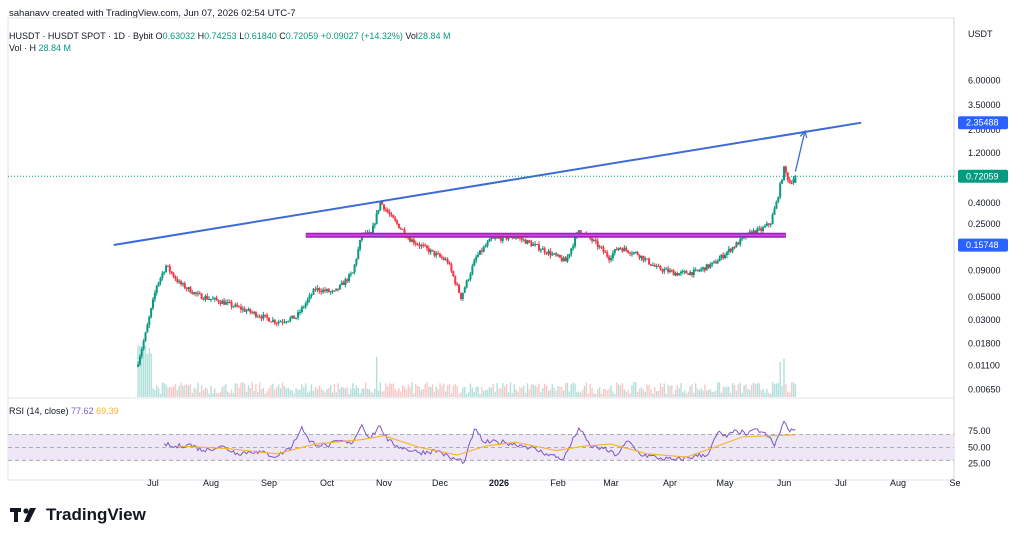  What do you see at coordinates (980, 34) in the screenshot?
I see `currency-label: USDT` at bounding box center [980, 34].